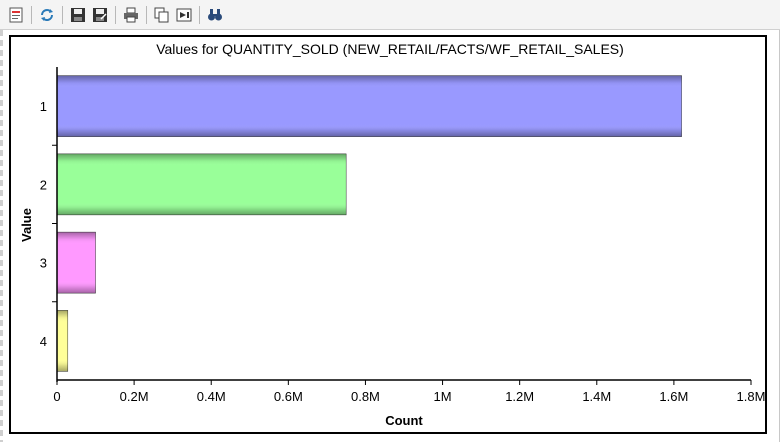  Describe the element at coordinates (519, 396) in the screenshot. I see `x-tick-label: 1.2M` at that location.